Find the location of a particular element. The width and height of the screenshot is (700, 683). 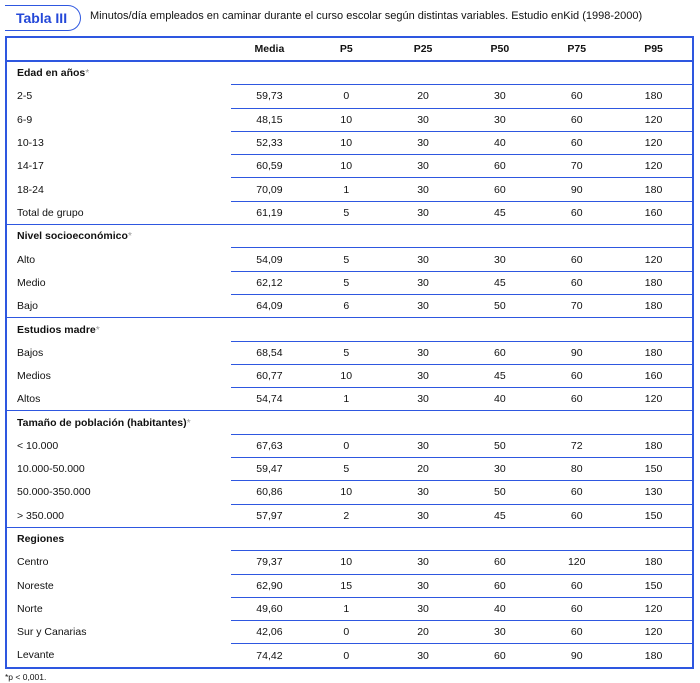

row-label: 14-17 is located at coordinates (30, 166).